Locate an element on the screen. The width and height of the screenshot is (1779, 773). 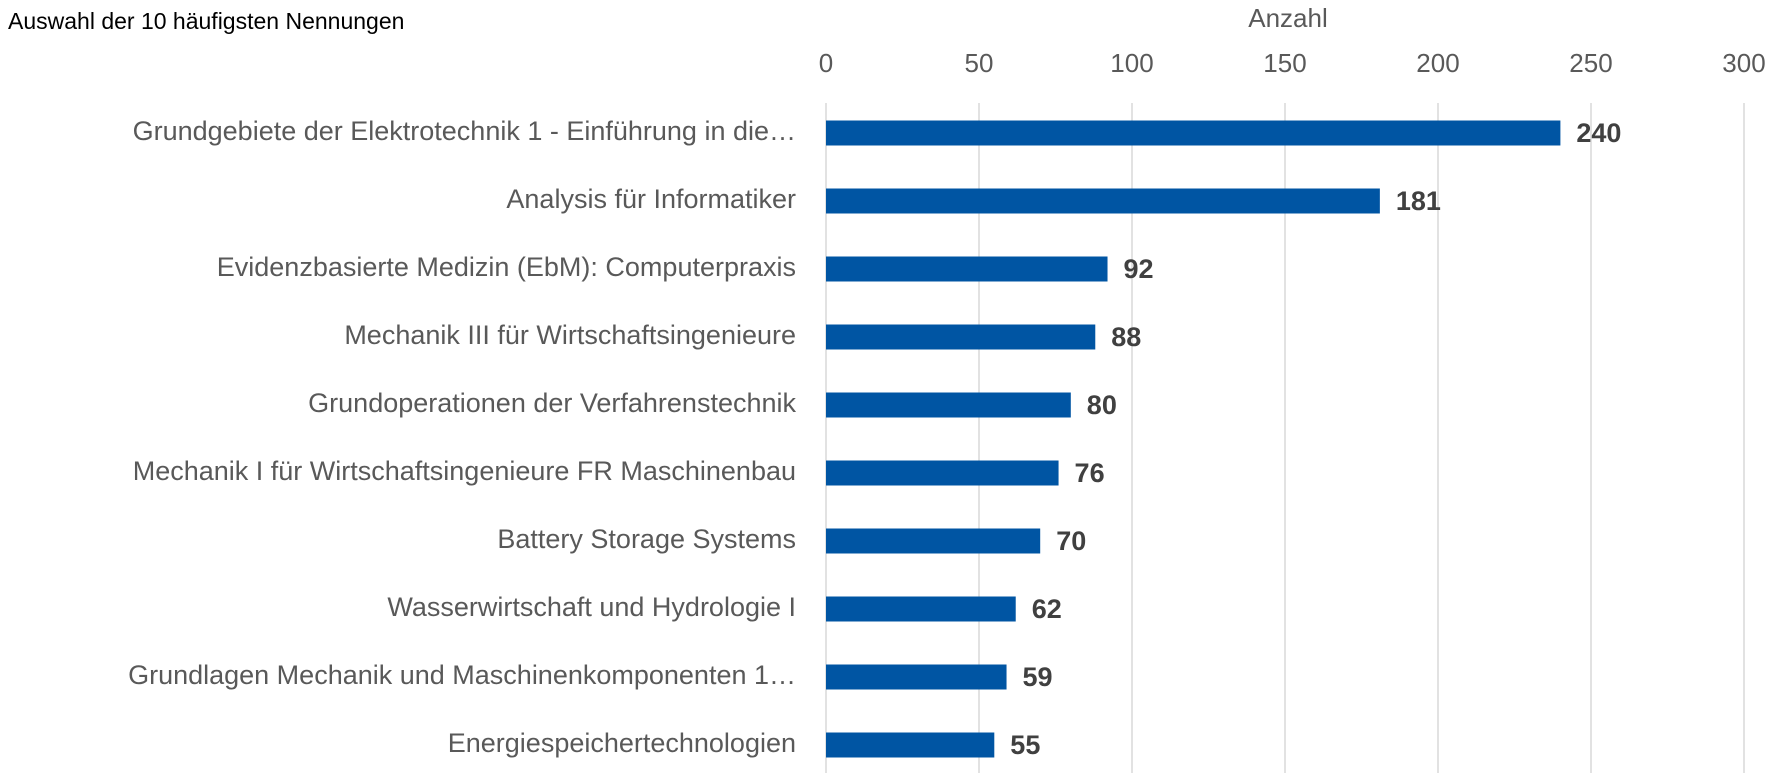
data-label: 181 is located at coordinates (1418, 201).